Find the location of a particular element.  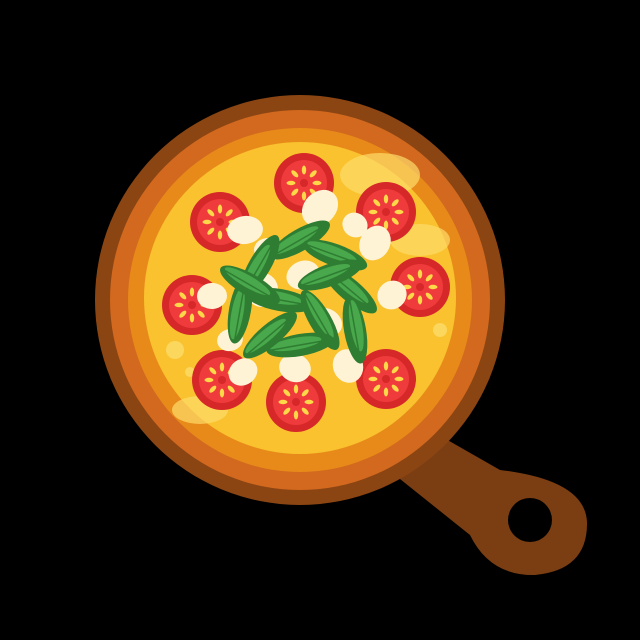

basil-leaves is located at coordinates (298, 292).